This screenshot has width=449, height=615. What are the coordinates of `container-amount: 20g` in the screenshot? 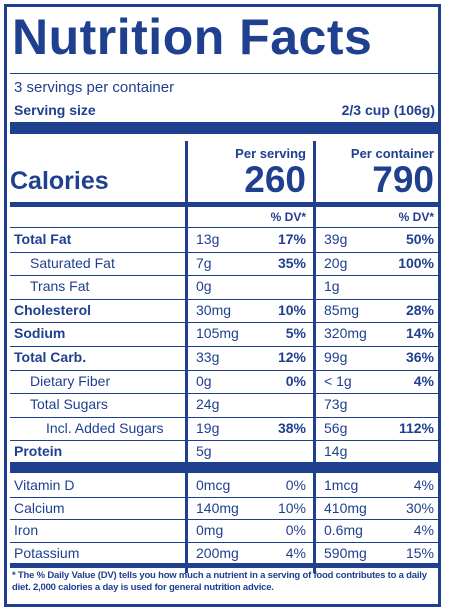 It's located at (336, 262).